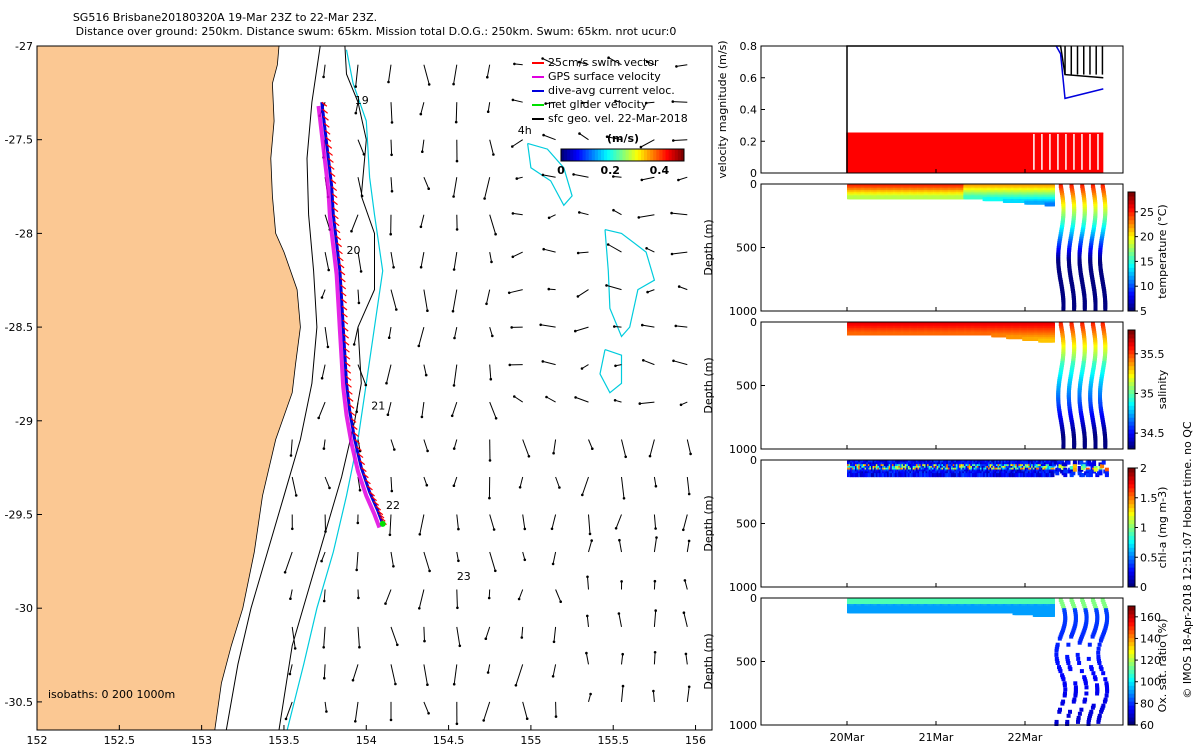 This screenshot has width=1200, height=754. Describe the element at coordinates (1162, 251) in the screenshot. I see `temperature-colorbar-label: temperature (°C)` at that location.